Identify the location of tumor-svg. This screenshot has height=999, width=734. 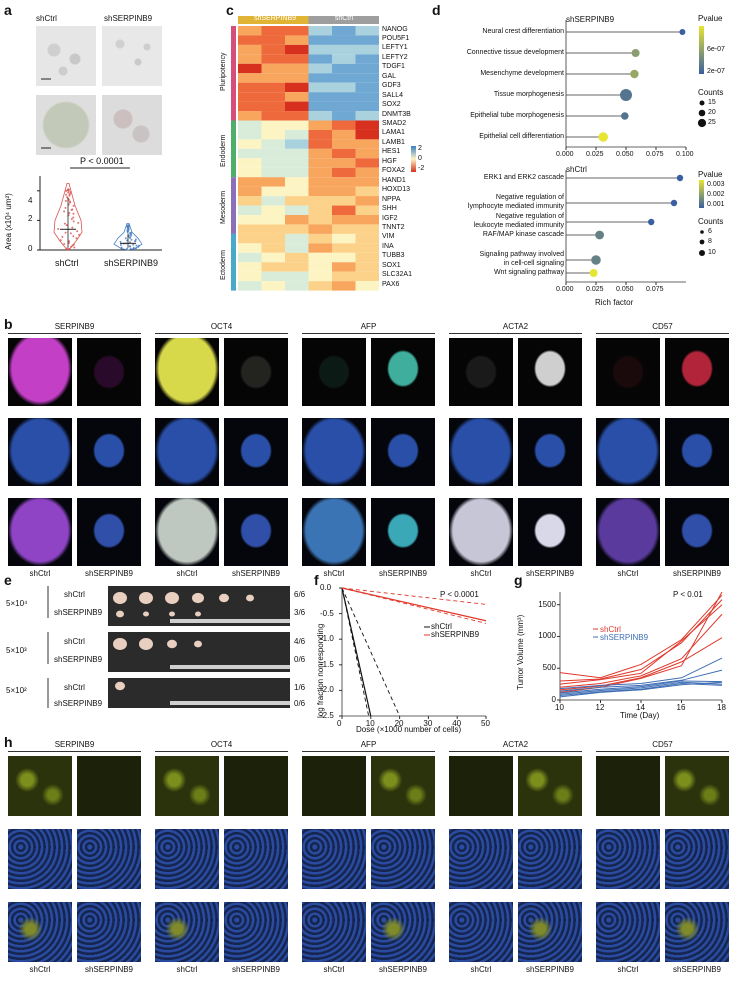
(168, 647).